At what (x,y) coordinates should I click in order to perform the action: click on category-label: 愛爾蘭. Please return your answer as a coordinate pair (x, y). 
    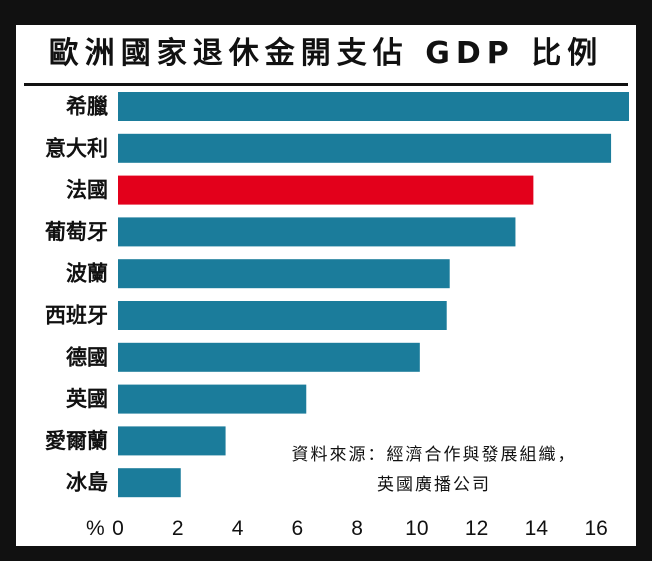
    Looking at the image, I should click on (76, 441).